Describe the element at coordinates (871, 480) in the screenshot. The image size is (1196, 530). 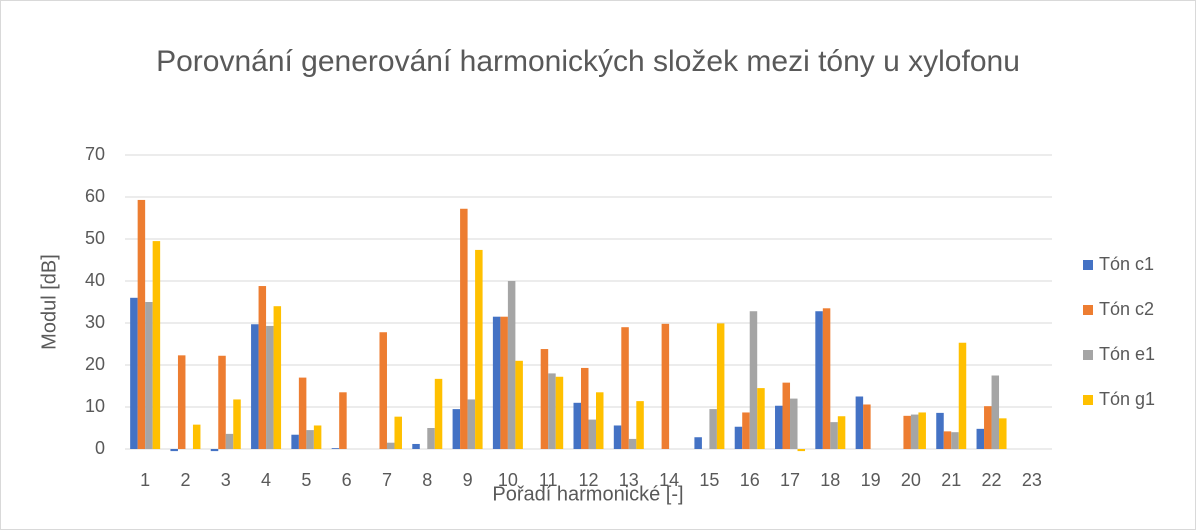
I see `x-tick-label: 19` at that location.